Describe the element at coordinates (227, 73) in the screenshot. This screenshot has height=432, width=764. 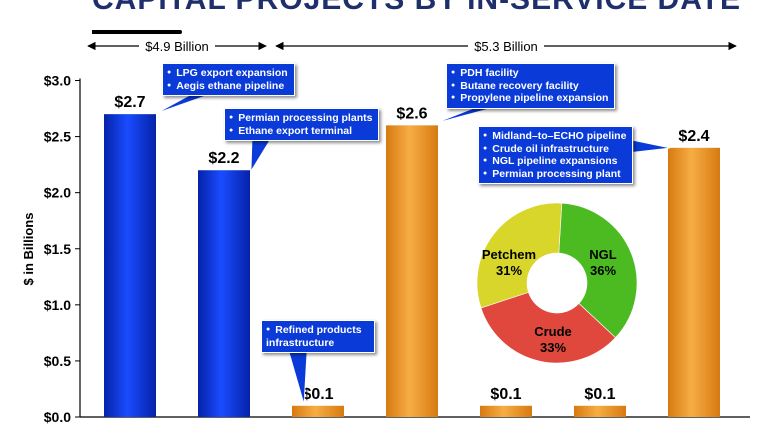
I see `annotation-item: LPG export expansion` at that location.